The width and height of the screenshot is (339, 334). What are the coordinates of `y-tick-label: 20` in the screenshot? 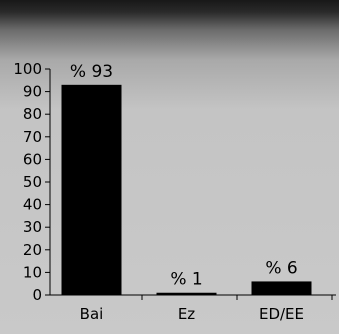 It's located at (32, 250).